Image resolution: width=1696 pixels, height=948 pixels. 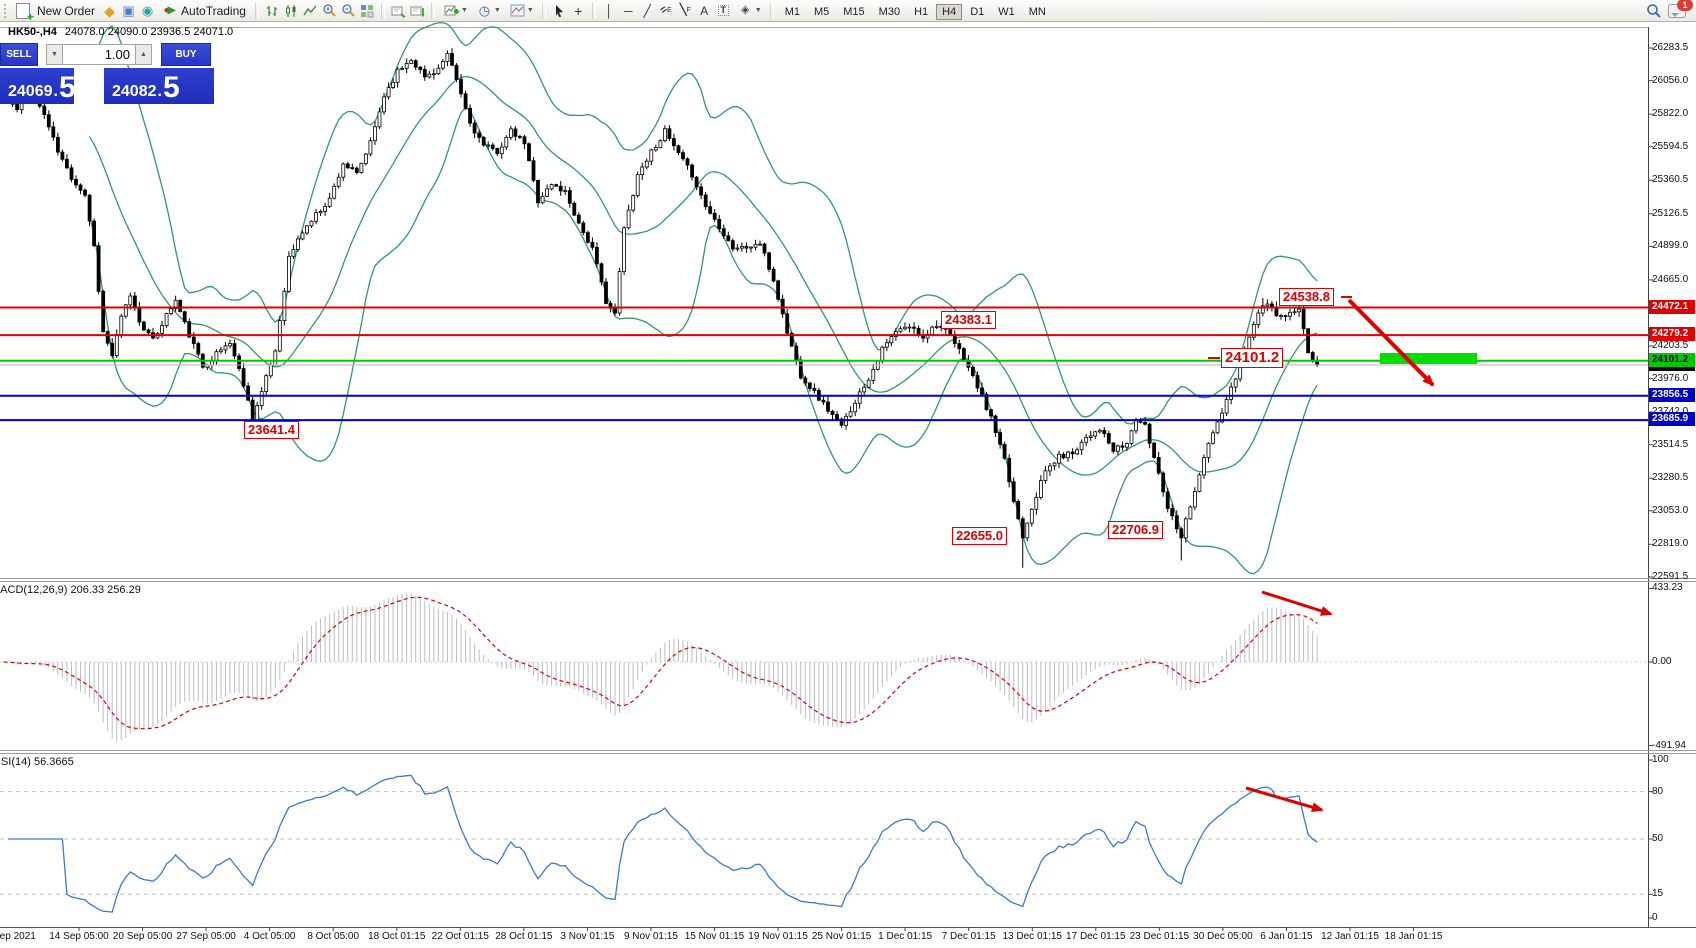 I want to click on periods-clock-icon: ◷, so click(x=484, y=10).